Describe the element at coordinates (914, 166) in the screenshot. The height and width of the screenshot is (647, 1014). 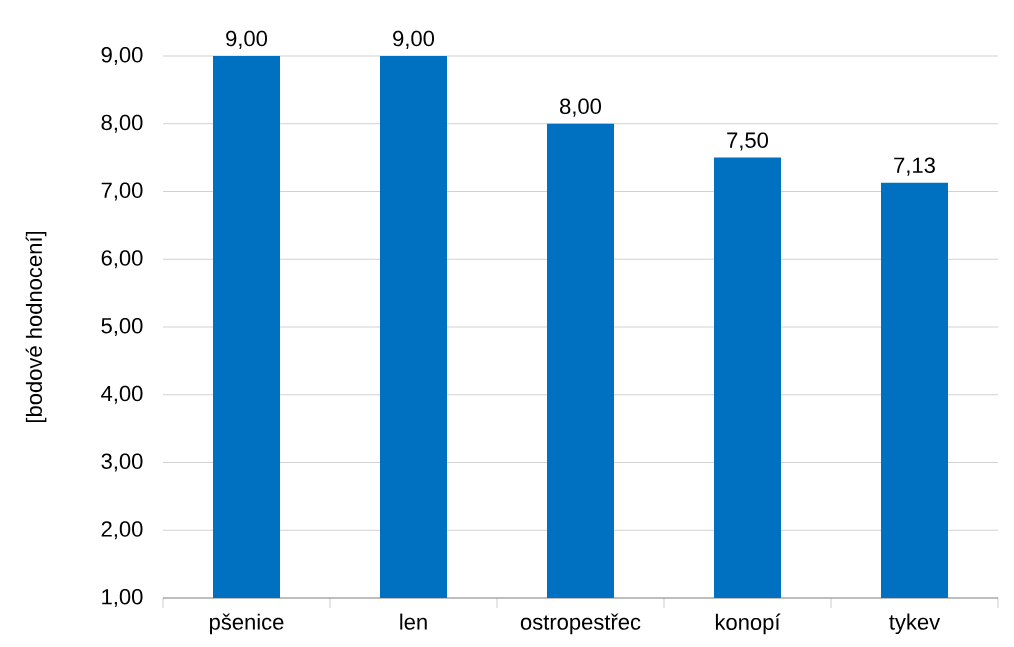
I see `data-label: 7,13` at that location.